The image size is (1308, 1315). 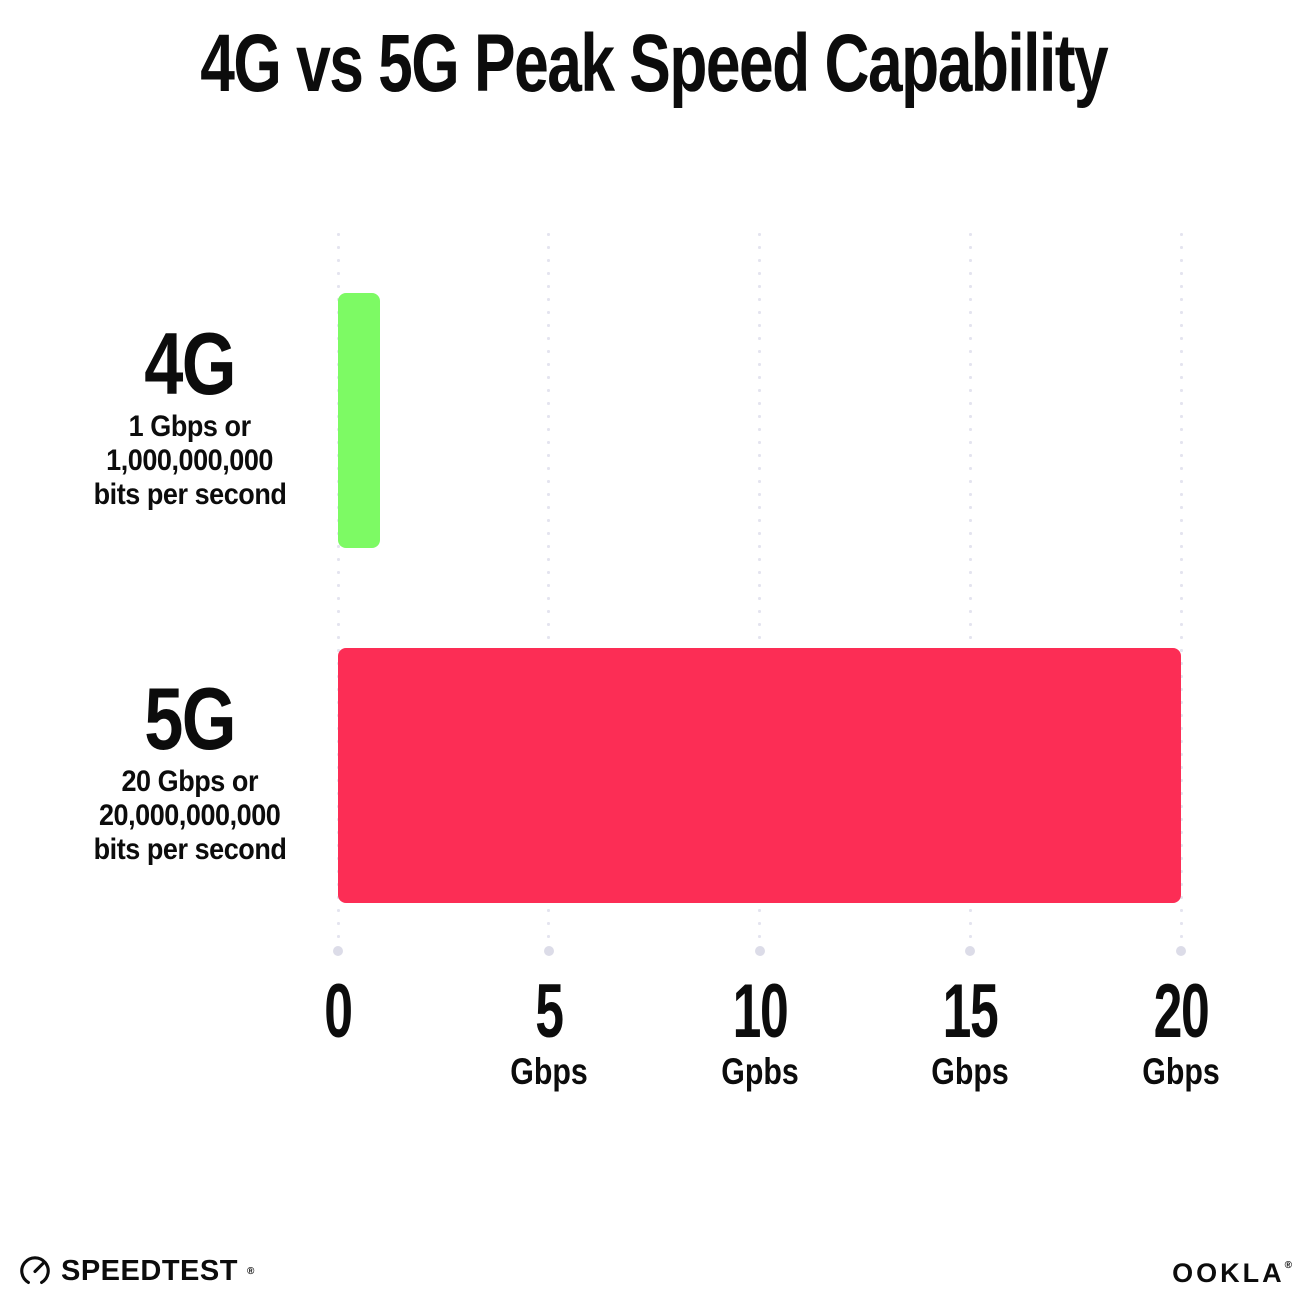 I want to click on x-axis-tick-unit-5: Gbps, so click(x=548, y=1072).